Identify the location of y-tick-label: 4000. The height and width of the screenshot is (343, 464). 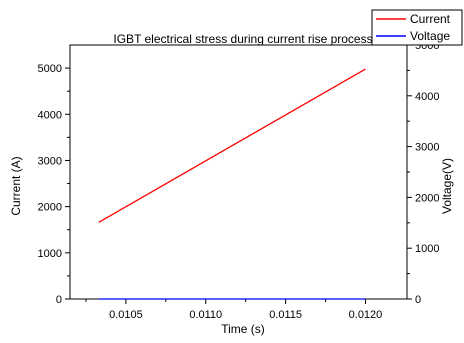
(50, 115).